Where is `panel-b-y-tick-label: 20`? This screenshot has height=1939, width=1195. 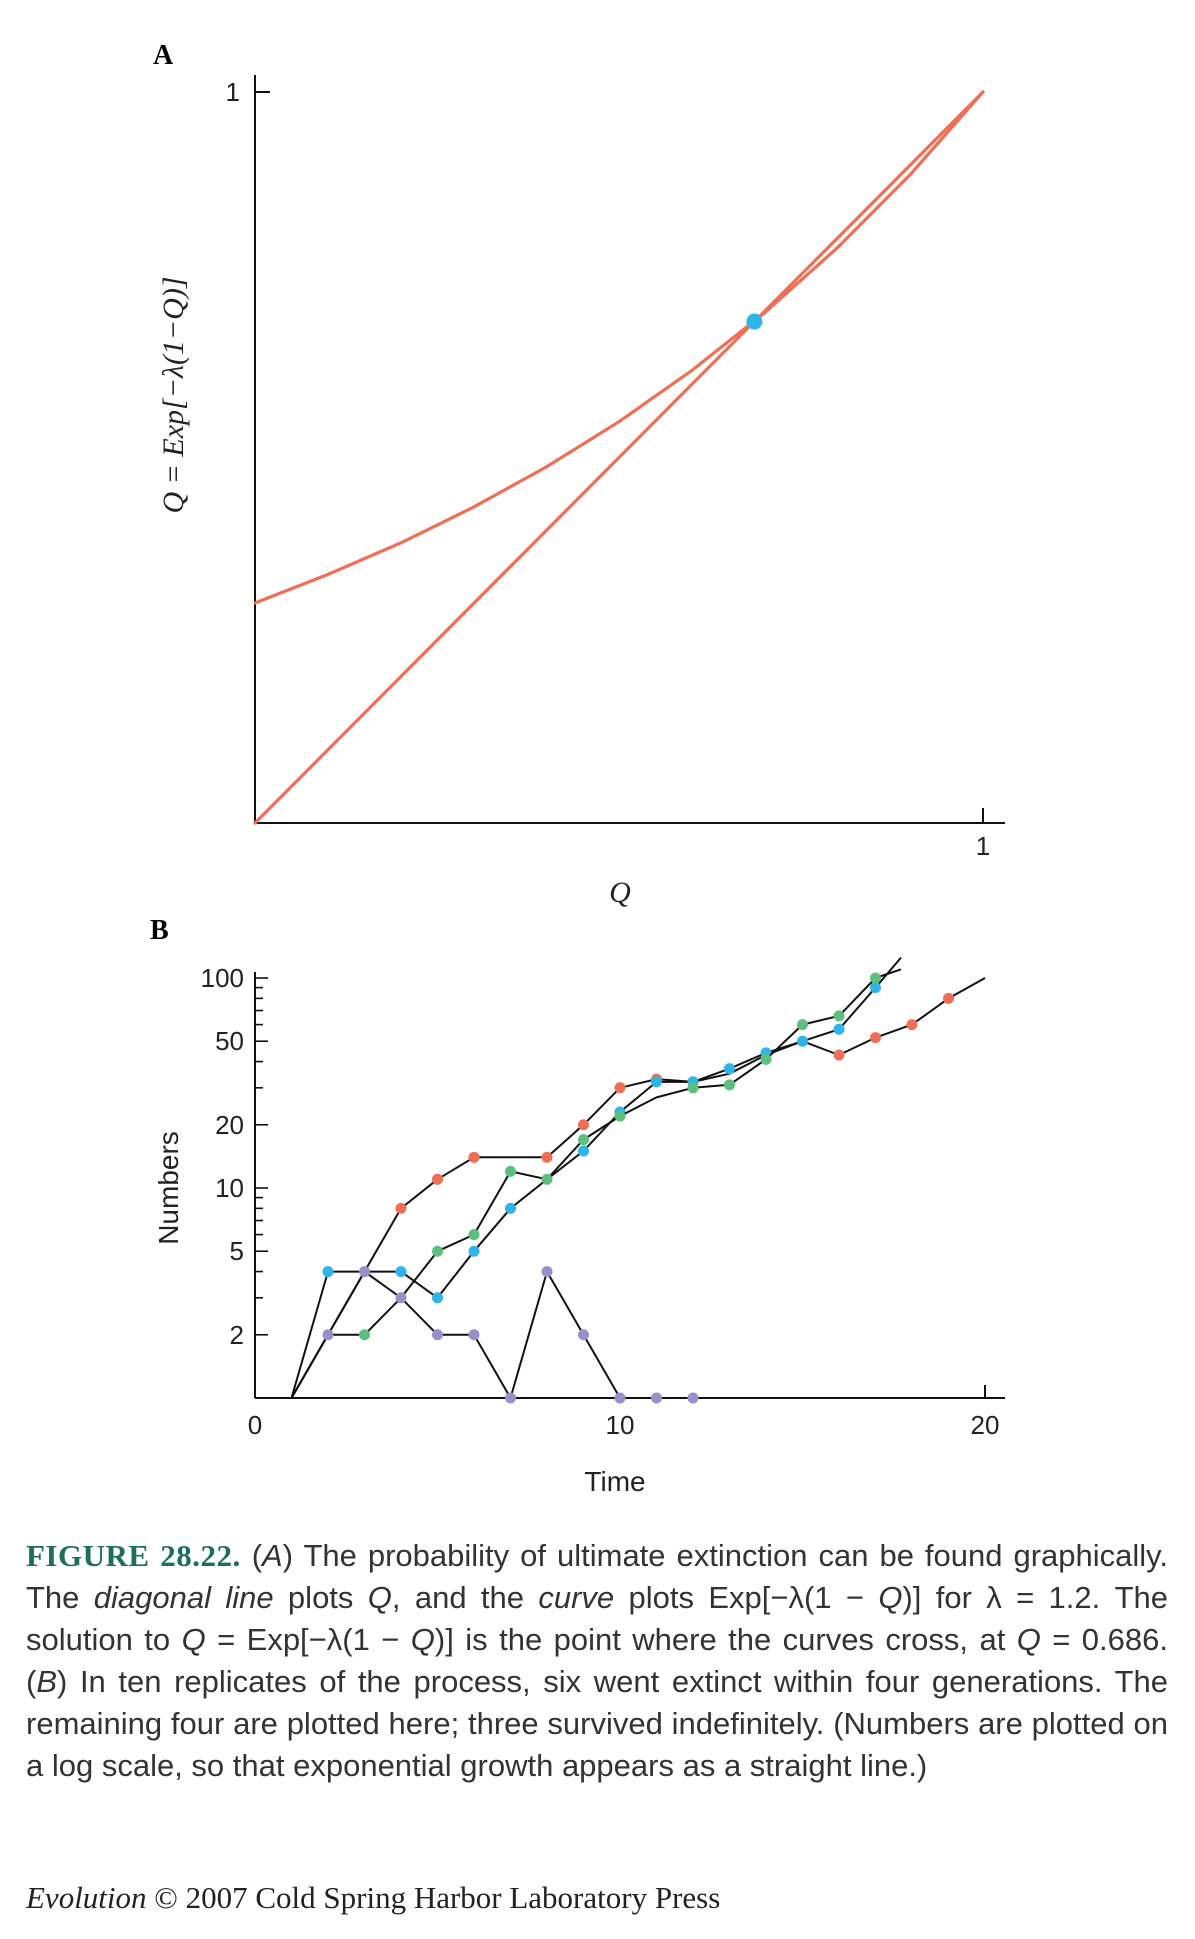
panel-b-y-tick-label: 20 is located at coordinates (229, 1125).